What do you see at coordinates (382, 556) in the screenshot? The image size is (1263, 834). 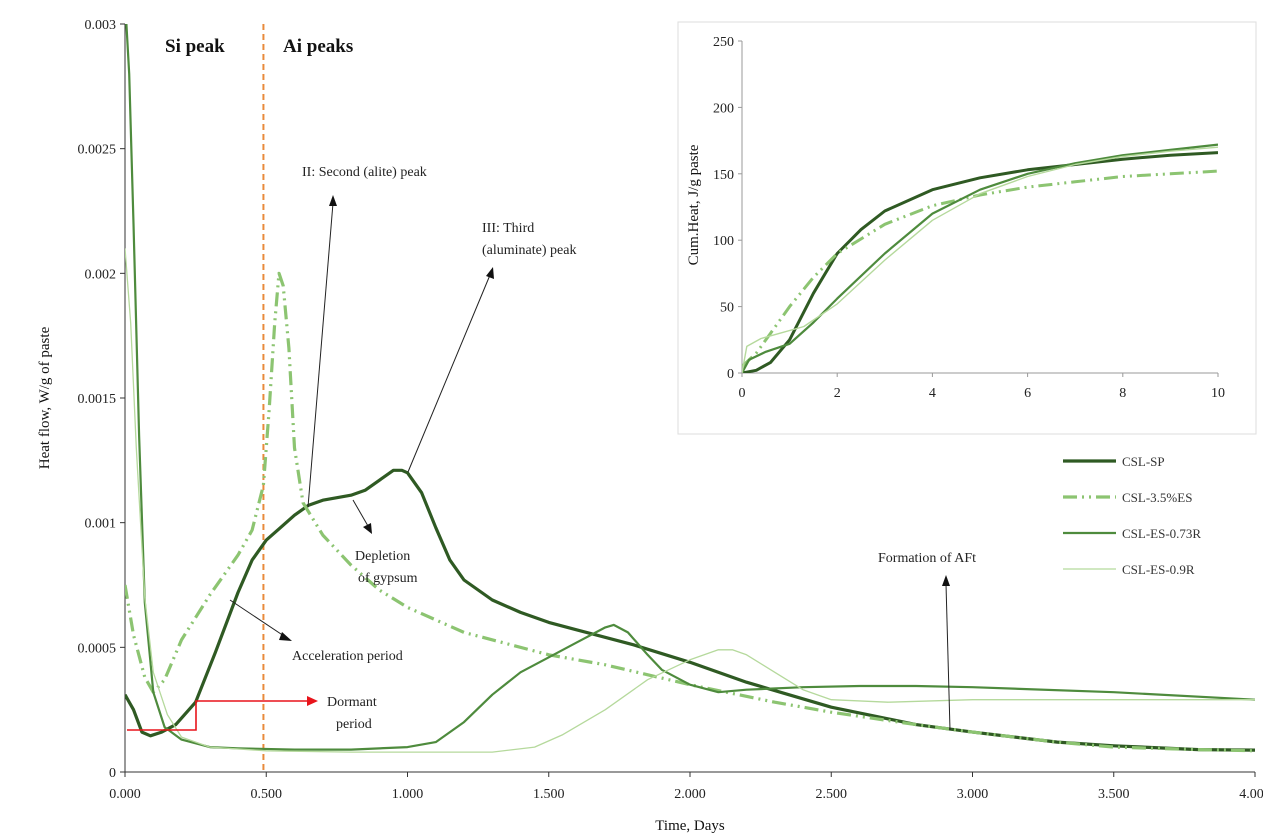 I see `depletion-label-line1: Depletion` at bounding box center [382, 556].